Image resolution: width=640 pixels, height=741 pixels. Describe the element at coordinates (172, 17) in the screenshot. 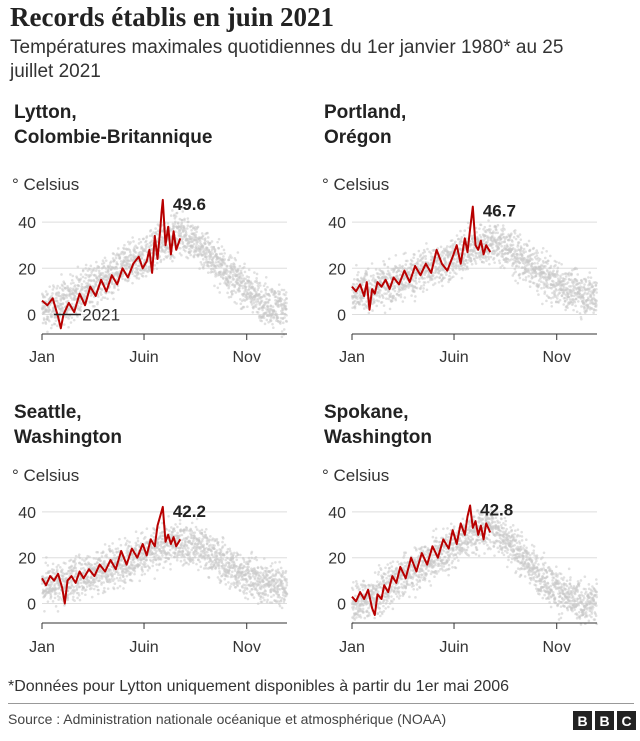

I see `chart-title: Records établis en juin 2021` at that location.